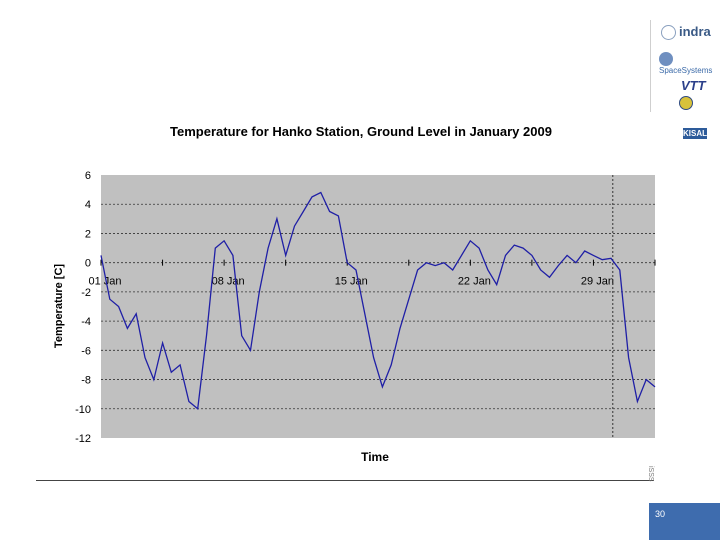 This screenshot has height=540, width=720. What do you see at coordinates (86, 351) in the screenshot?
I see `y-tick-label: -6` at bounding box center [86, 351].